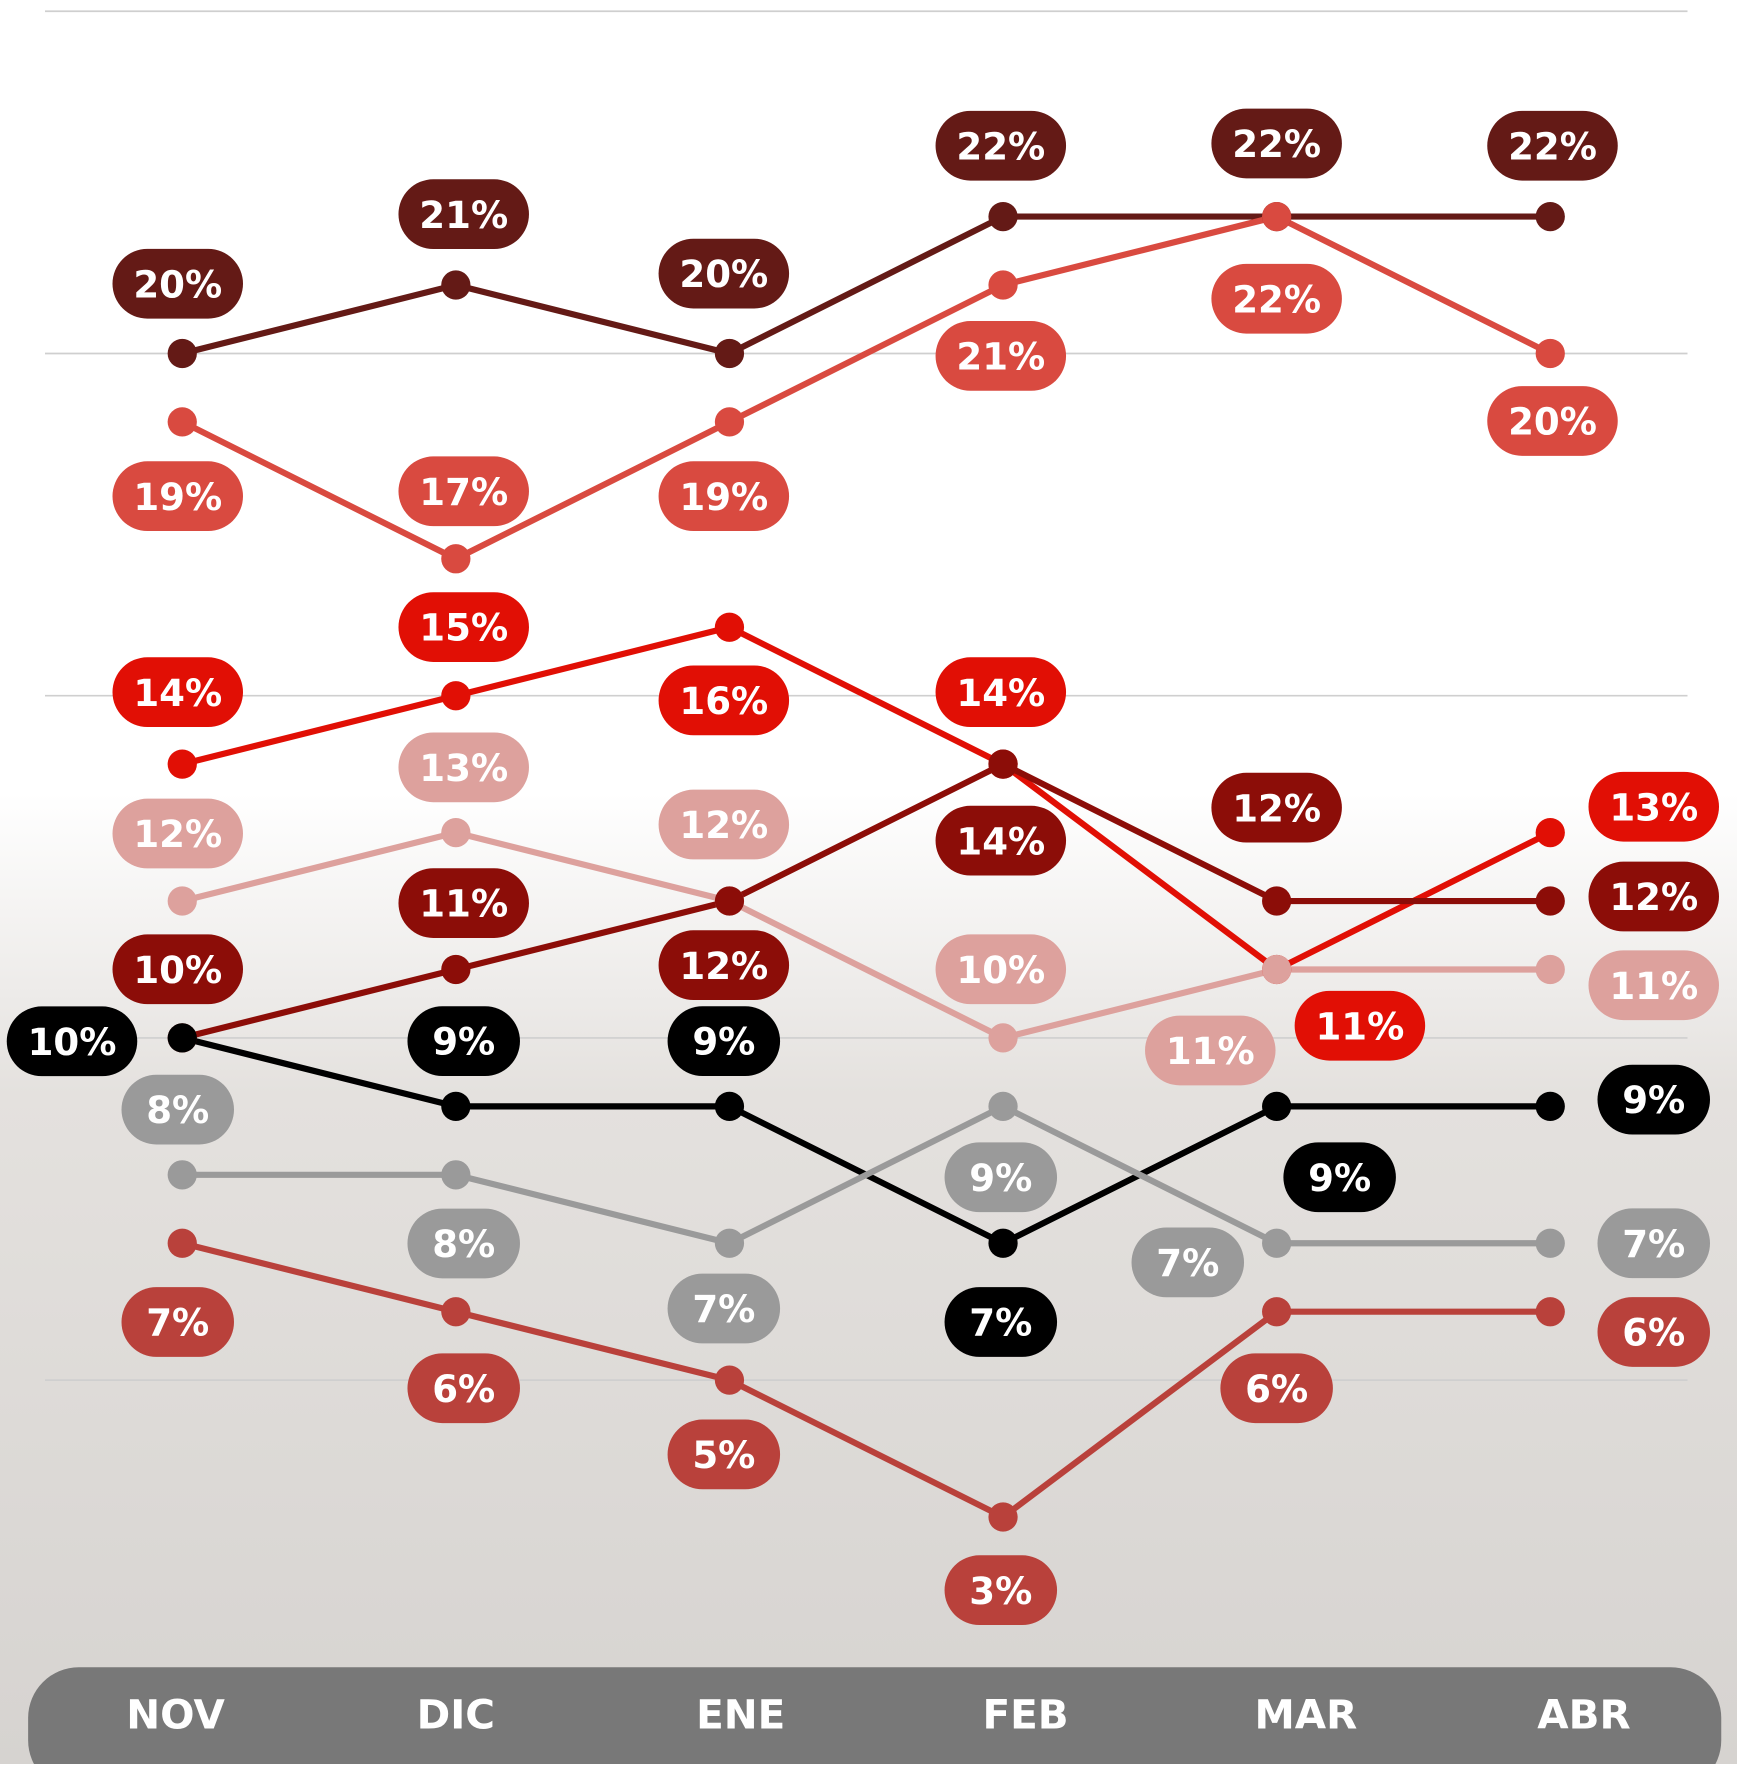 The height and width of the screenshot is (1768, 1737). Describe the element at coordinates (1025, 1715) in the screenshot. I see `x-tick-label: FEB` at that location.